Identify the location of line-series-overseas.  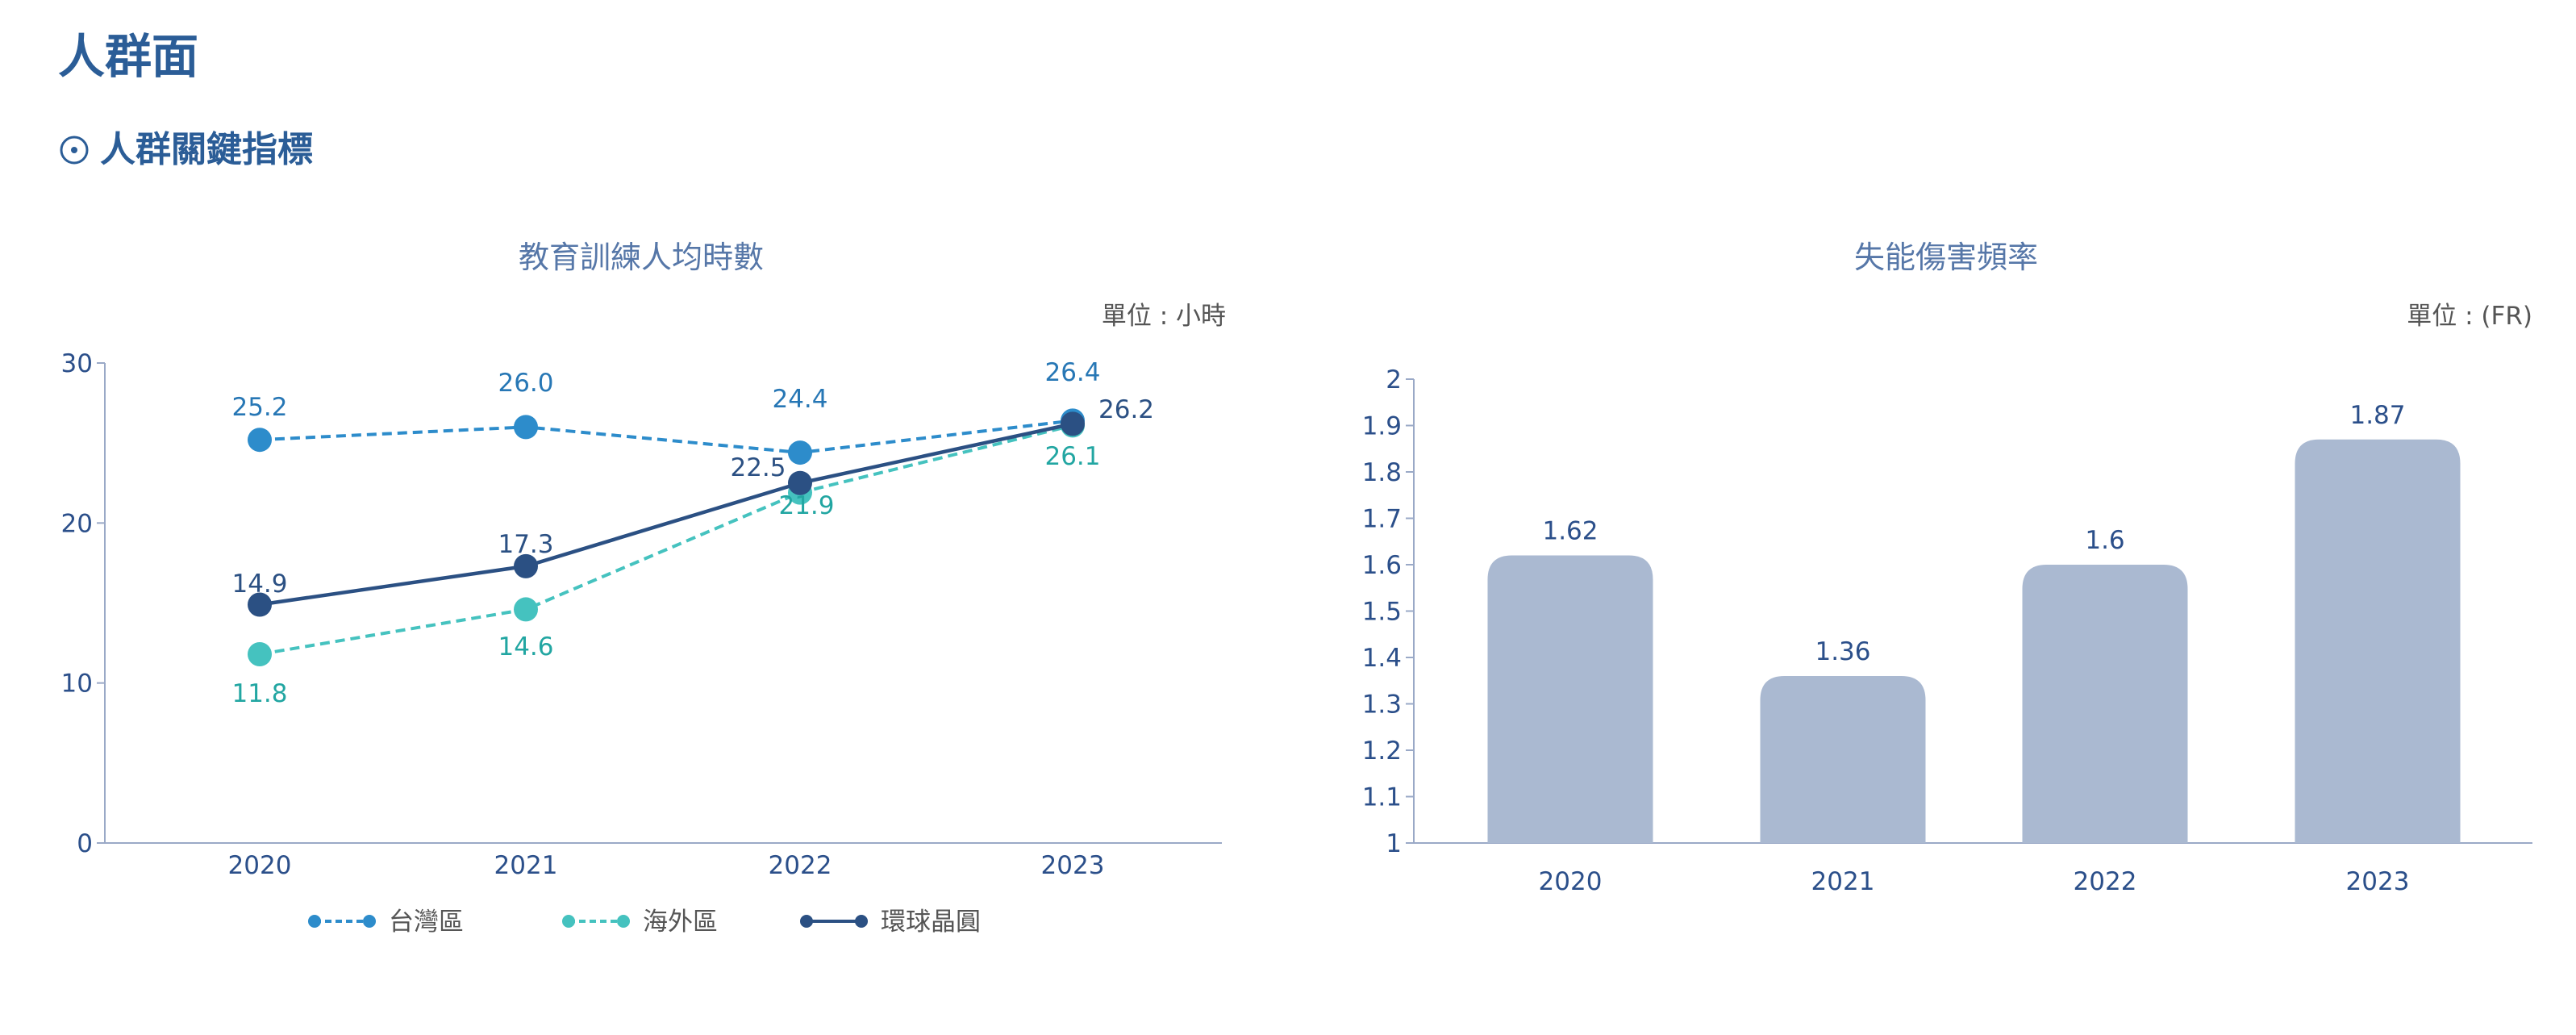
(666, 540).